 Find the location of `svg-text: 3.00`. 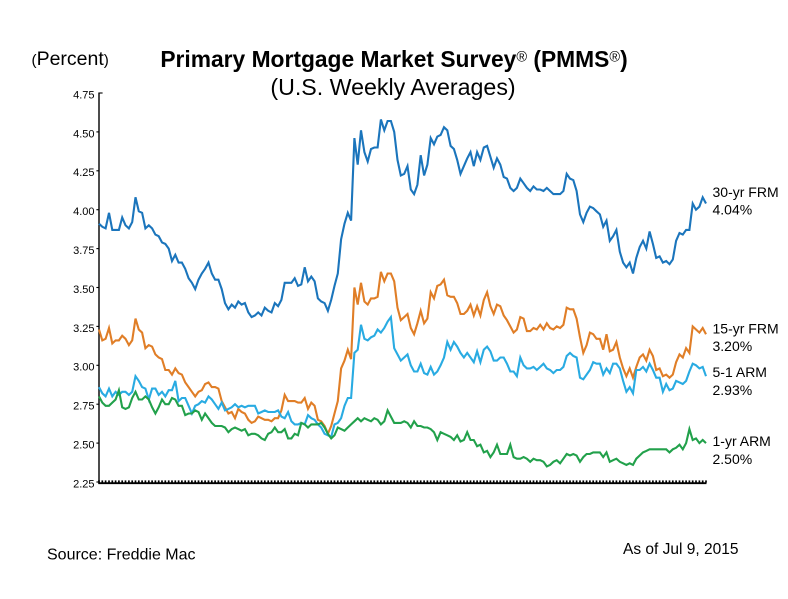

svg-text: 3.00 is located at coordinates (83, 368).